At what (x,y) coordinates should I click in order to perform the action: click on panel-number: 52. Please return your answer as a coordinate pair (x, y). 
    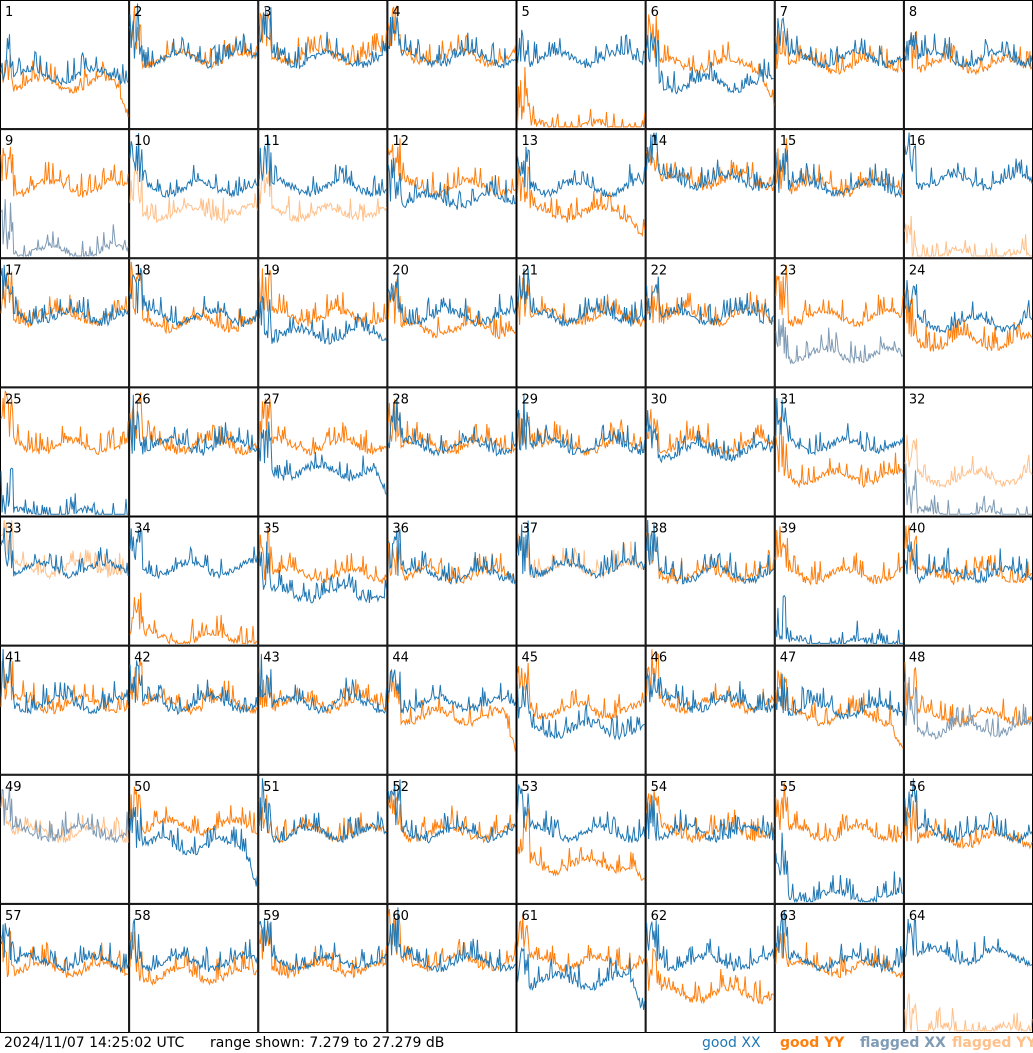
    Looking at the image, I should click on (400, 787).